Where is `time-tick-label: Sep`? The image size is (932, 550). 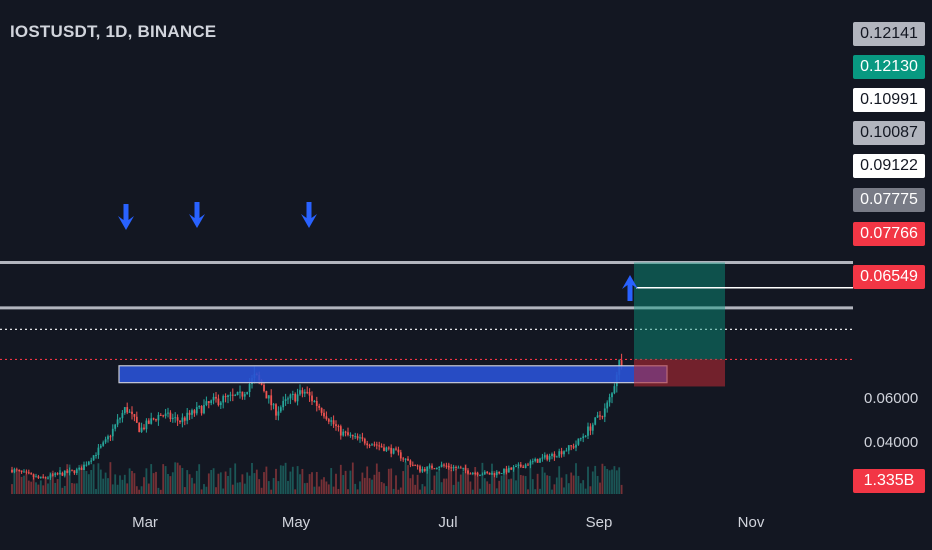
time-tick-label: Sep is located at coordinates (599, 522).